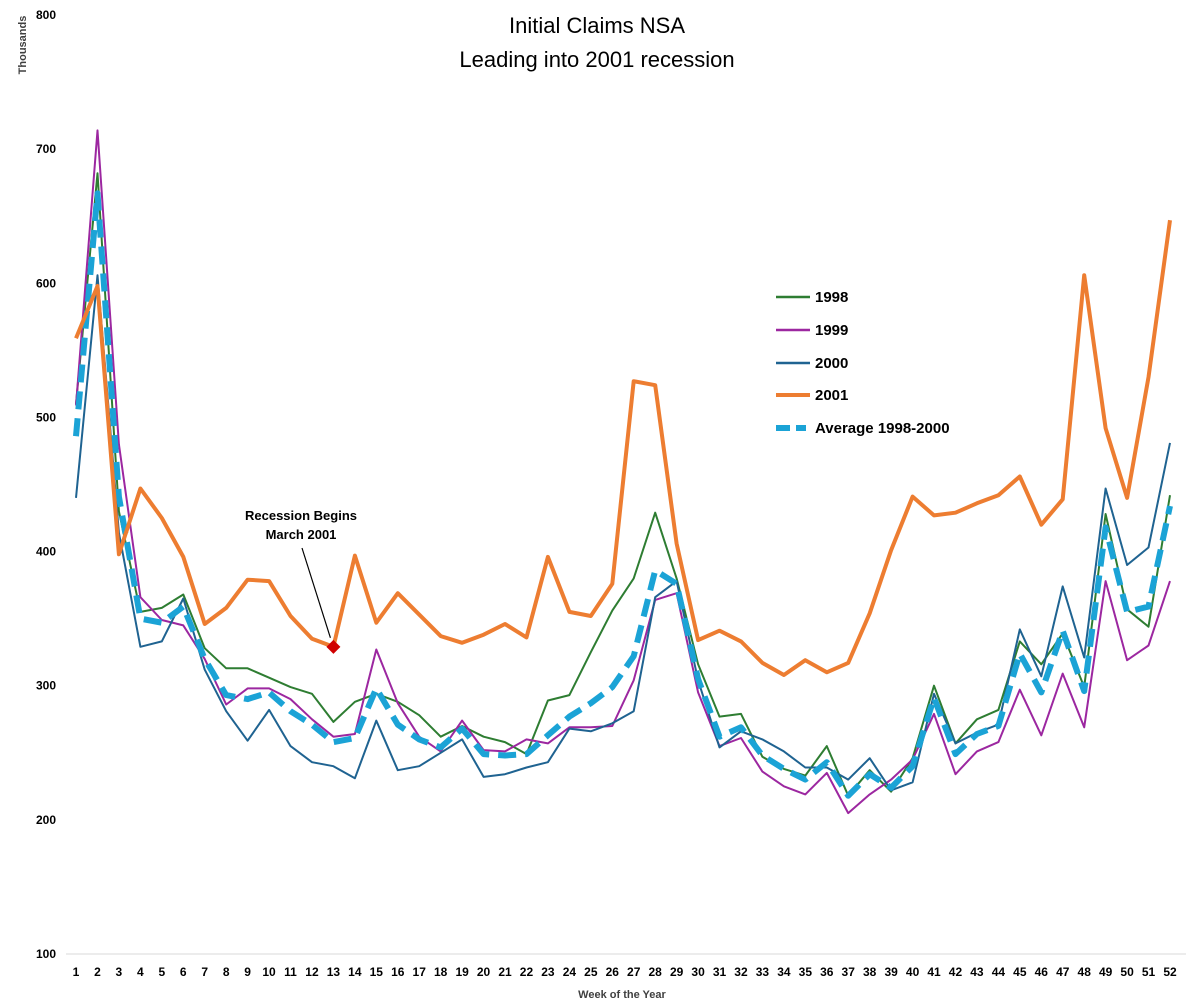 Image resolution: width=1195 pixels, height=1006 pixels. What do you see at coordinates (23, 45) in the screenshot?
I see `y-axis-title: Thousands` at bounding box center [23, 45].